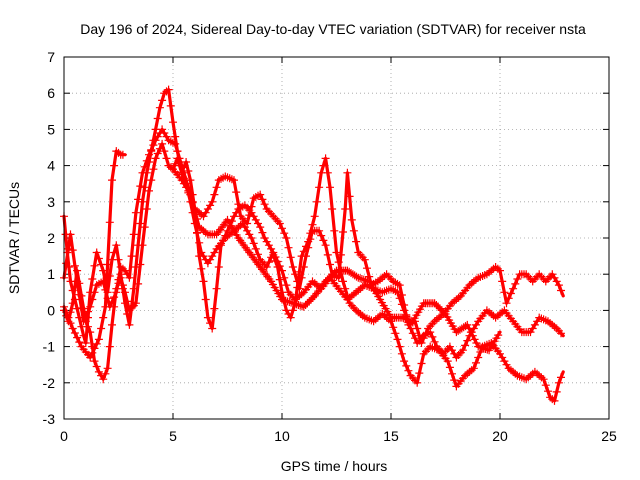 This screenshot has width=640, height=480. What do you see at coordinates (51, 310) in the screenshot?
I see `y-tick-label: 0` at bounding box center [51, 310].